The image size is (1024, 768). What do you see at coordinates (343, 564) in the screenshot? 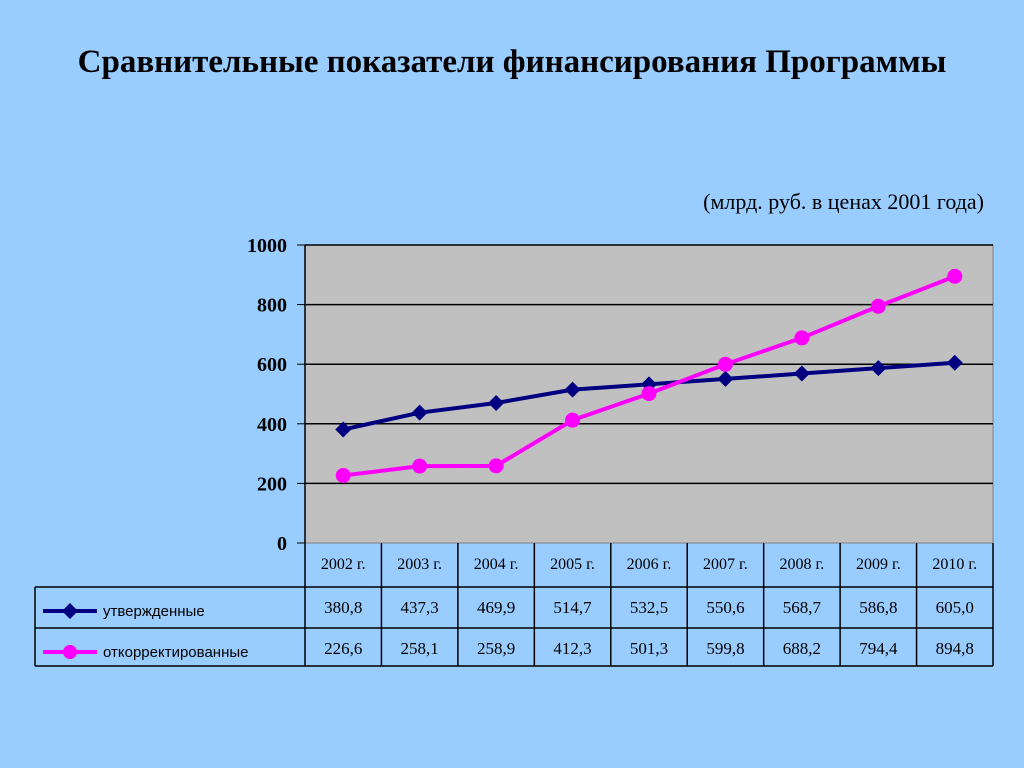
I see `x-category-label: 2002 г.` at bounding box center [343, 564].